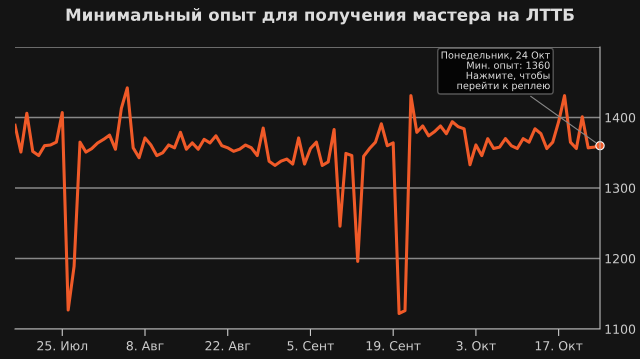  What do you see at coordinates (559, 345) in the screenshot?
I see `x-tick-label: 17. Окт` at bounding box center [559, 345].